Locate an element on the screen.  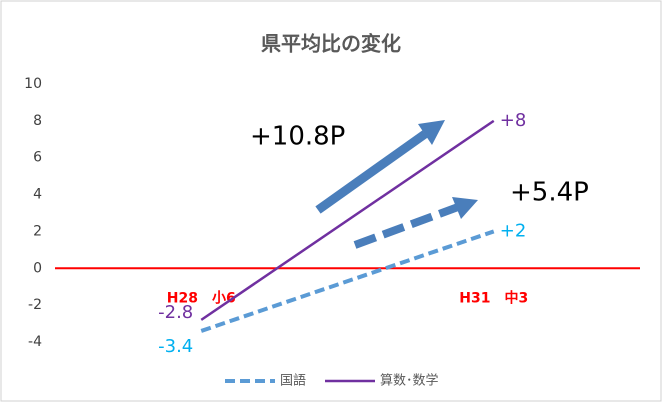
legend-label: 算数･数学 is located at coordinates (409, 381).